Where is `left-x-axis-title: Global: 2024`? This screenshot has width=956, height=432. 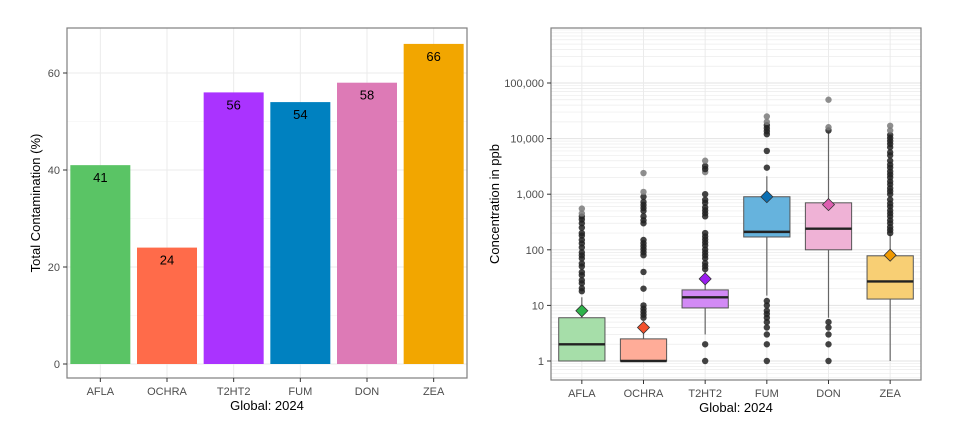
left-x-axis-title: Global: 2024 is located at coordinates (267, 405).